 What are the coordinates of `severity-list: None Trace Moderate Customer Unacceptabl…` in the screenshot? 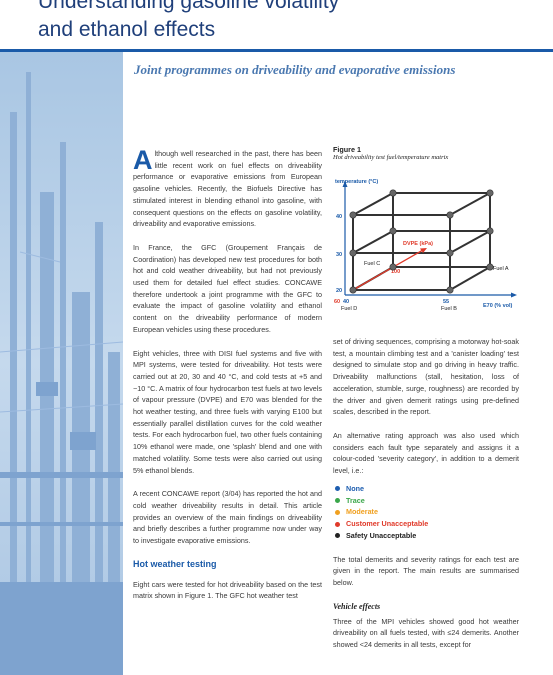 It's located at (427, 512).